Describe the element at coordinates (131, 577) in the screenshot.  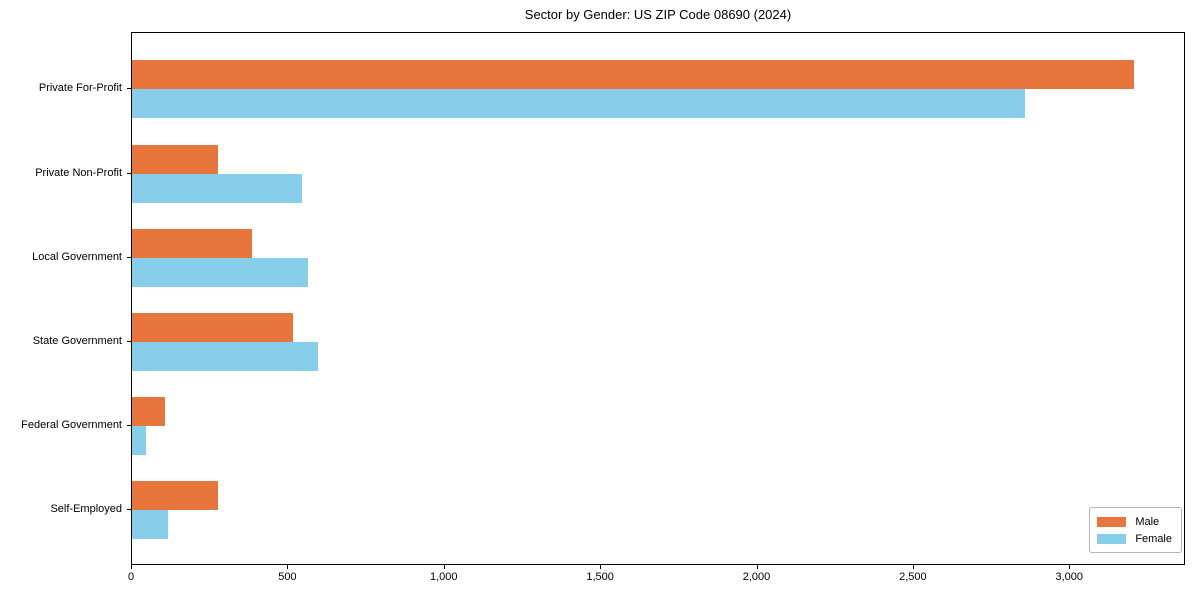
I see `x-tick-label: 0` at that location.